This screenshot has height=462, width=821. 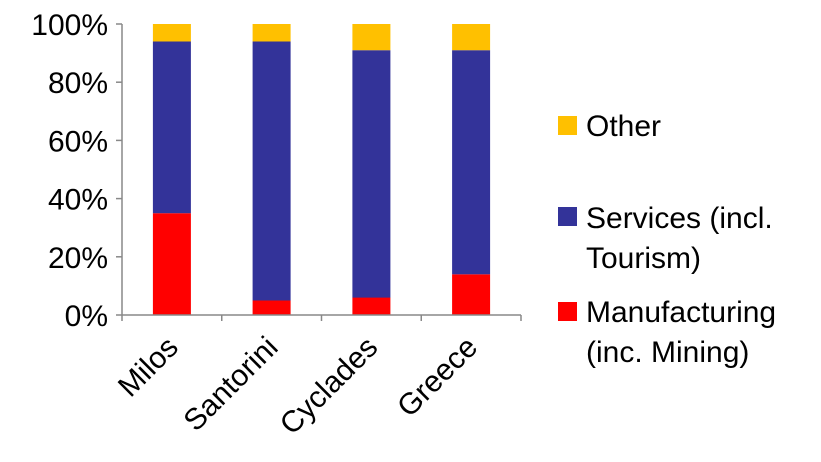 I want to click on bar-segment-milos-services, so click(x=171, y=127).